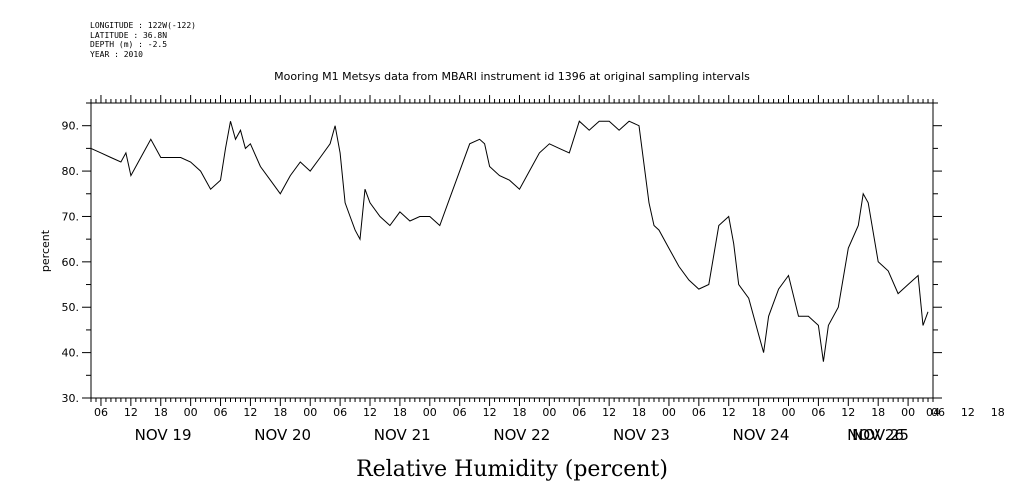 This screenshot has width=1009, height=504. Describe the element at coordinates (71, 353) in the screenshot. I see `y-tick-label: 40.` at that location.